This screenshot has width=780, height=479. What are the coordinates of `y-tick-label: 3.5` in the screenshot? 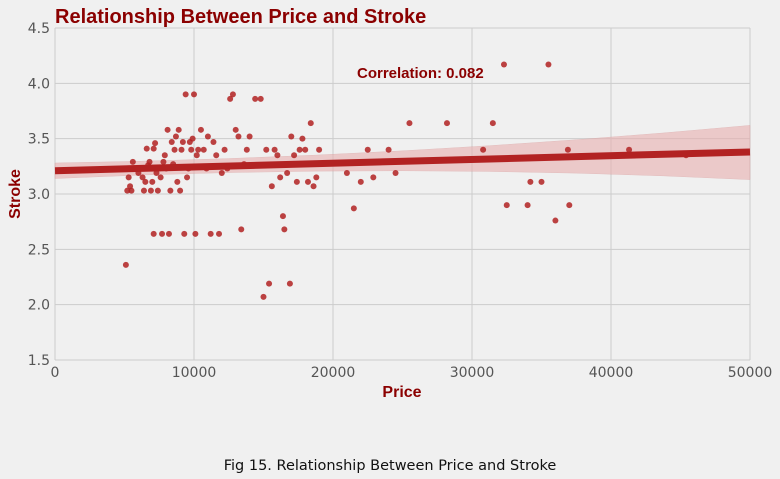 It's located at (39, 140).